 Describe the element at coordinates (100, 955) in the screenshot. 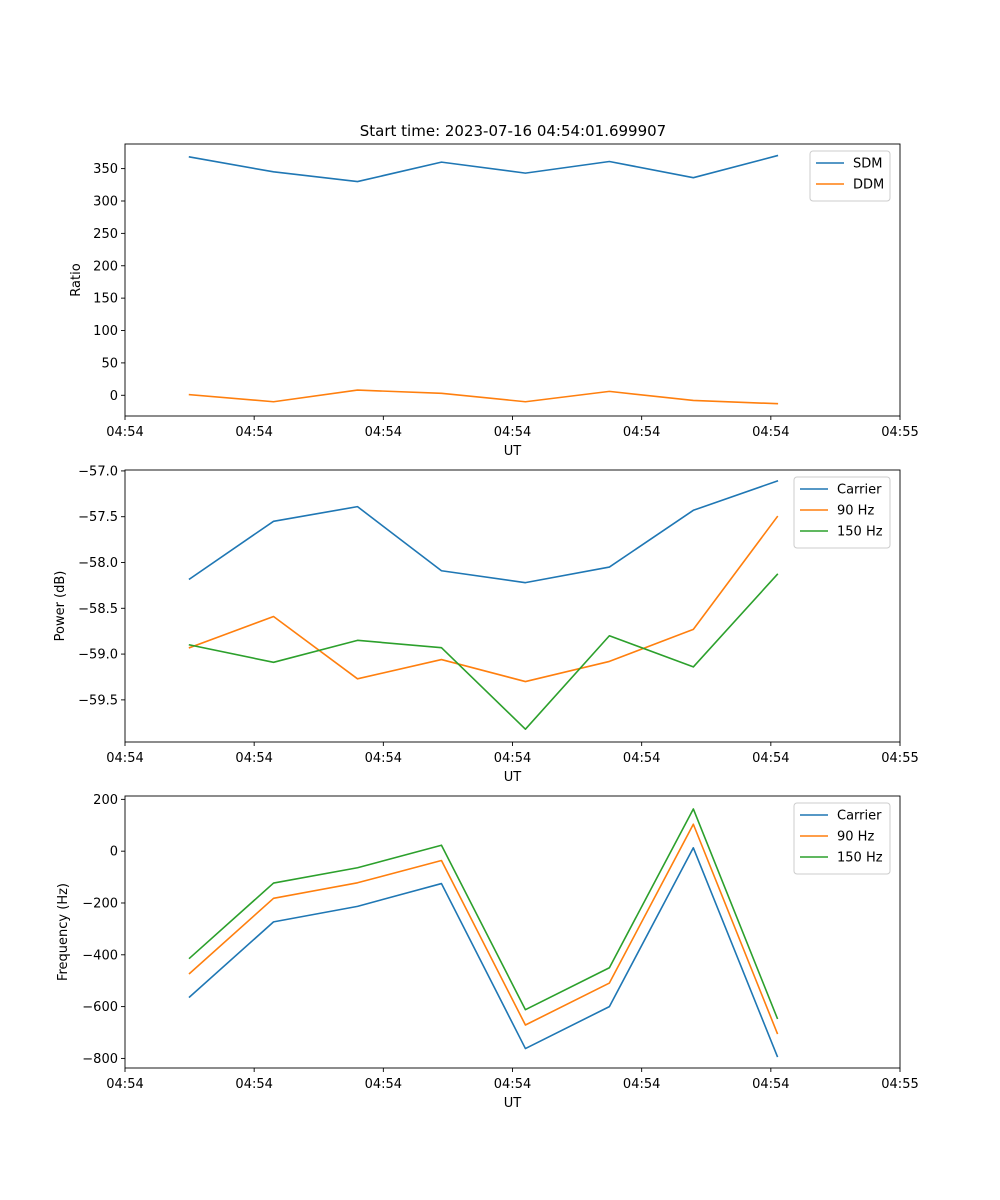

I see `y-tick-label: −400` at that location.